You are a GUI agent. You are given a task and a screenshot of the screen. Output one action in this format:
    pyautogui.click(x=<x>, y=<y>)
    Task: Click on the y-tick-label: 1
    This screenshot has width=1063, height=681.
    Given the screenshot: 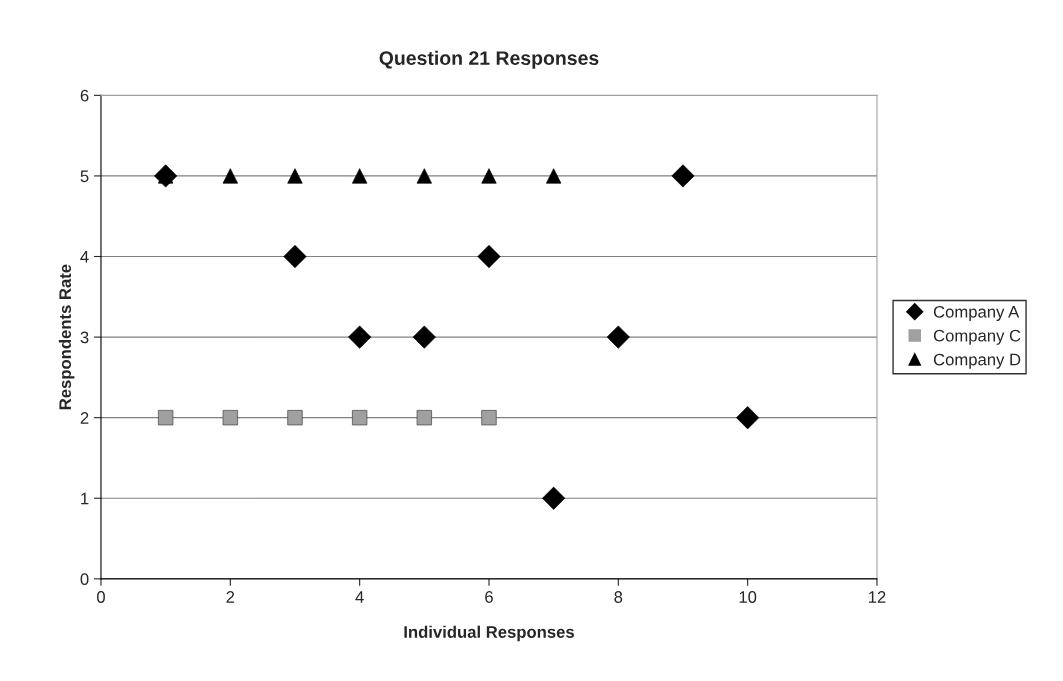 What is the action you would take?
    pyautogui.click(x=85, y=498)
    